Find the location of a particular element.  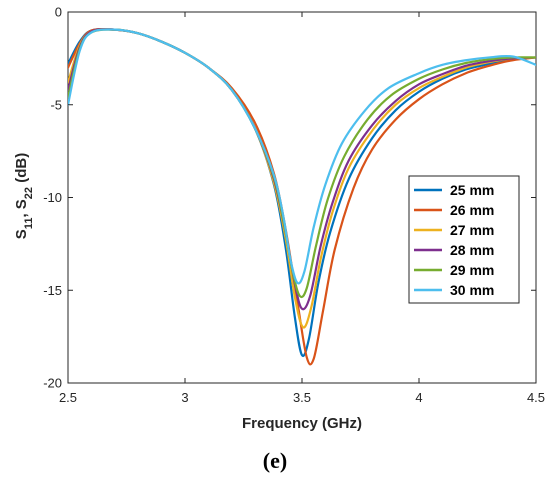

x-tick-label: 3.5 is located at coordinates (302, 397).